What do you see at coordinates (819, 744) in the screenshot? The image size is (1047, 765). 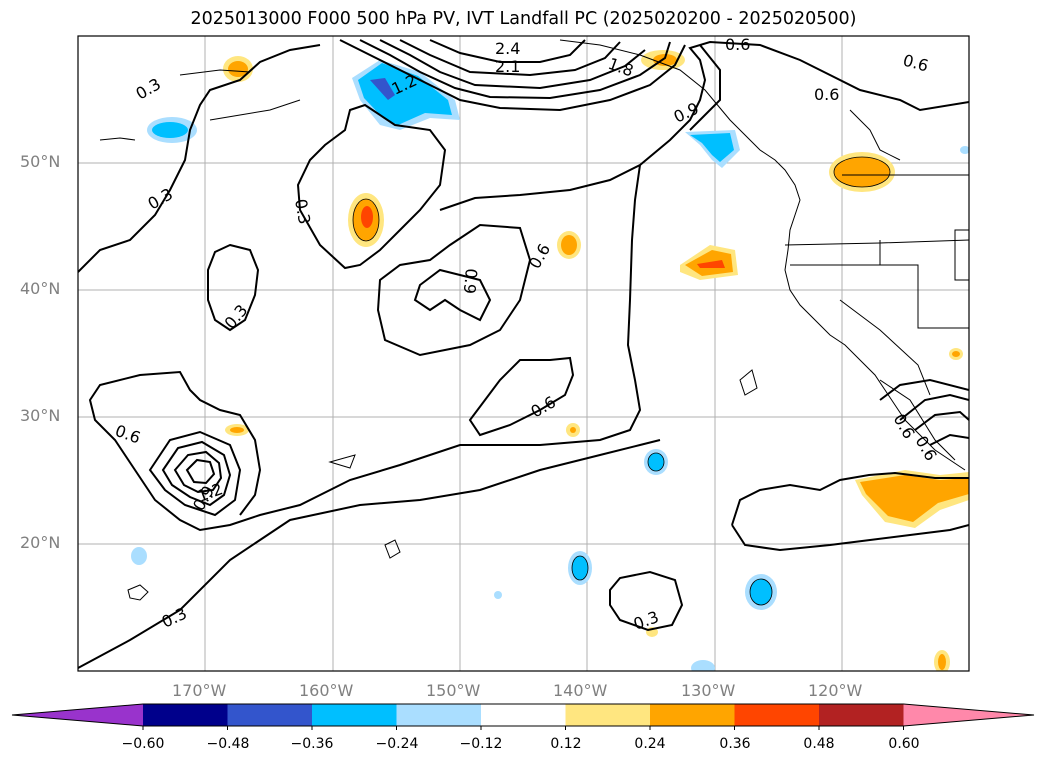 I see `colorbar-tick-label: 0.48` at bounding box center [819, 744].